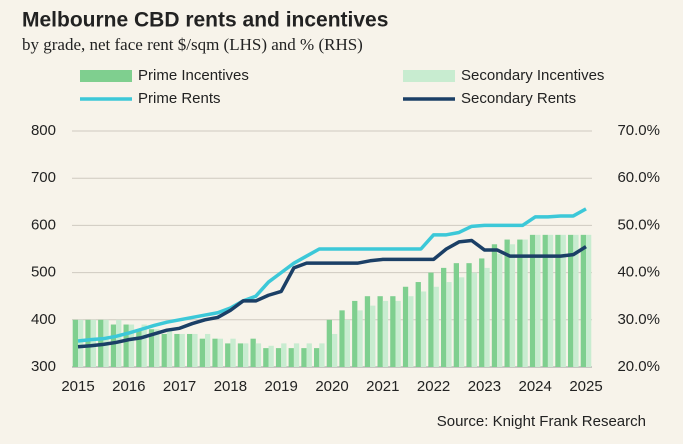  What do you see at coordinates (541, 421) in the screenshot?
I see `source: Source: Knight Frank Research` at bounding box center [541, 421].